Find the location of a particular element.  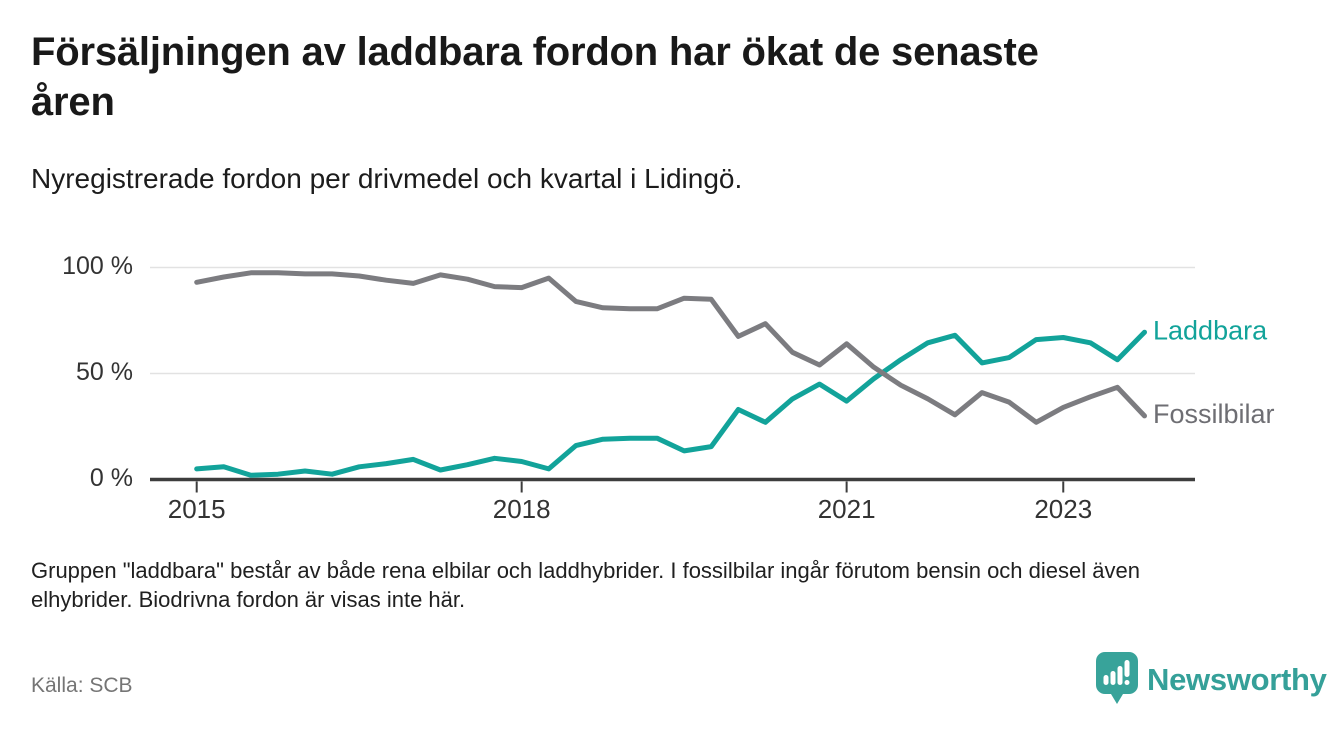

y-axis-label-100: 100 % is located at coordinates (97, 266).